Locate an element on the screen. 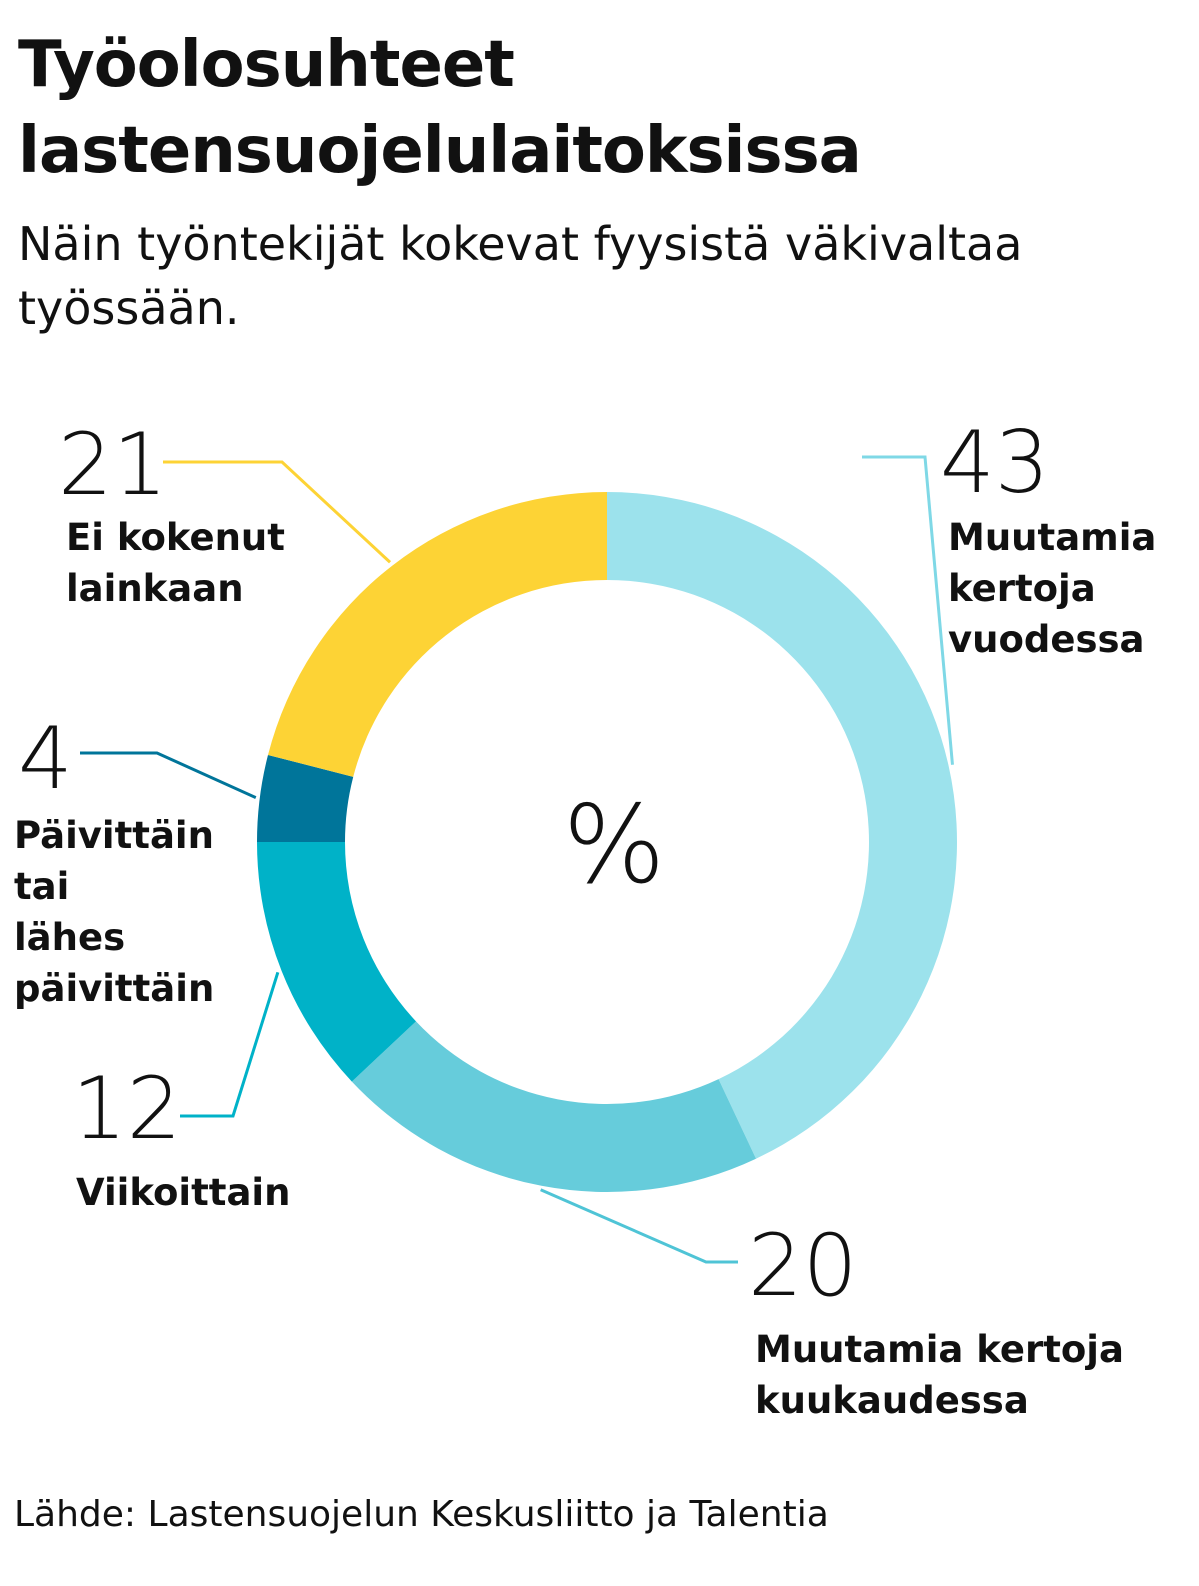  category-label-muutamia-kertoja-vuodessa: Muutamia kertoja vuodessa is located at coordinates (1052, 588).